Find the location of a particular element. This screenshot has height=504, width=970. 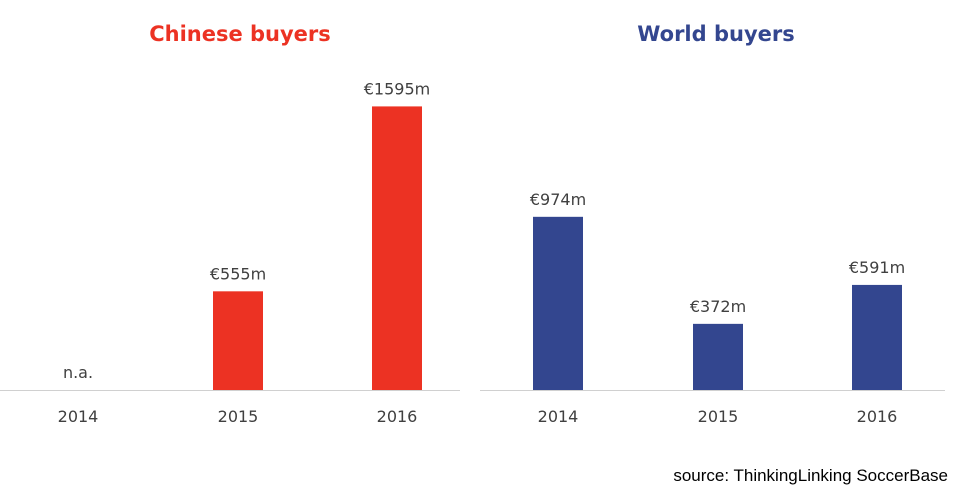

chinese-data-label-2016: €1595m is located at coordinates (397, 88).